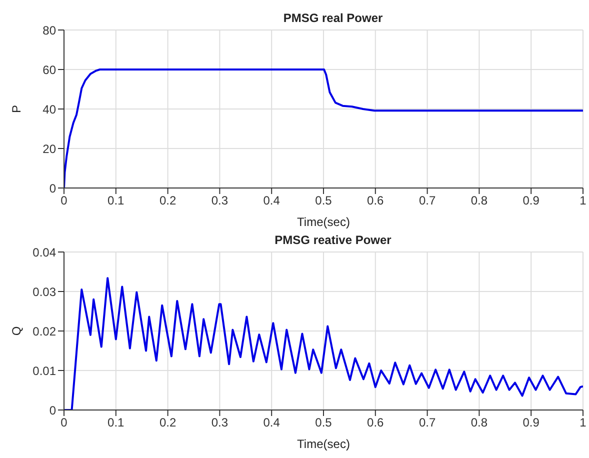  What do you see at coordinates (44, 331) in the screenshot?
I see `y-tick-label: 0.02` at bounding box center [44, 331].